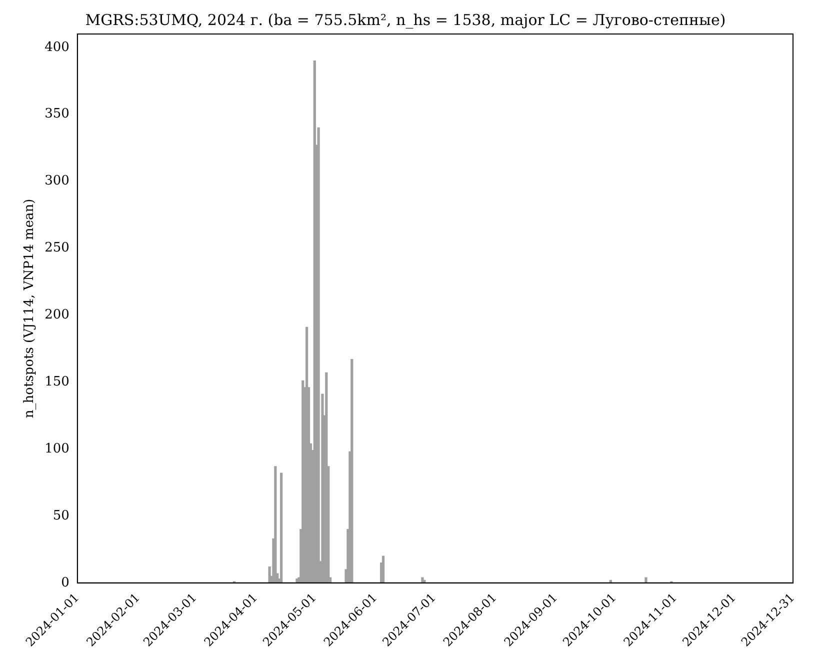  I want to click on y-tick-label: 300, so click(57, 181).